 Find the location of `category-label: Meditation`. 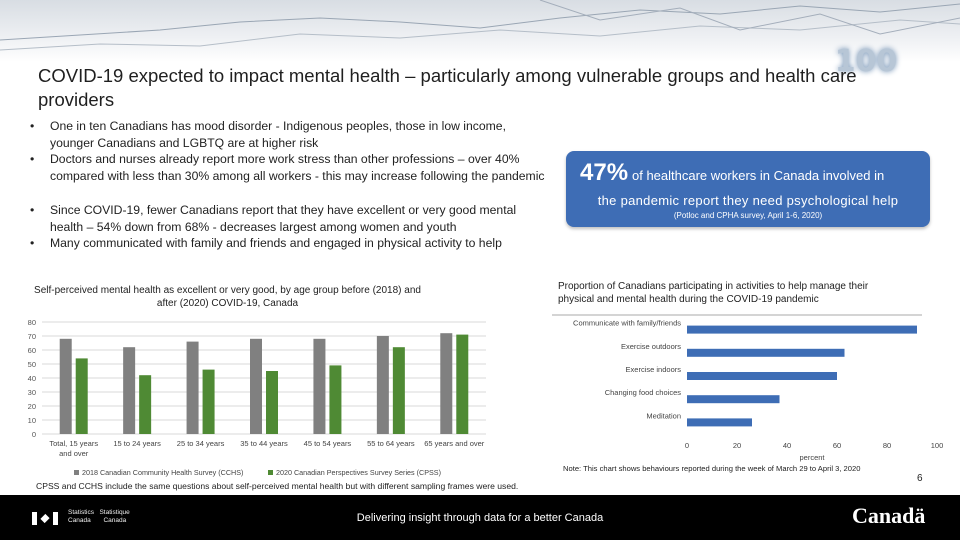

category-label: Meditation is located at coordinates (663, 415).